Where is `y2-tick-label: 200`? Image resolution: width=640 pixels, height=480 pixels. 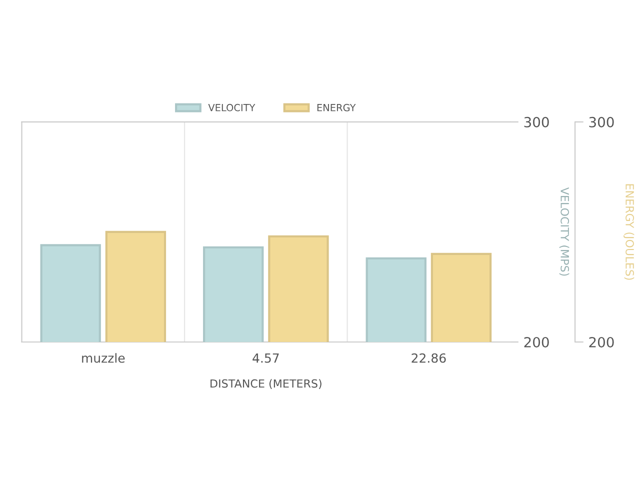 y2-tick-label: 200 is located at coordinates (601, 342).